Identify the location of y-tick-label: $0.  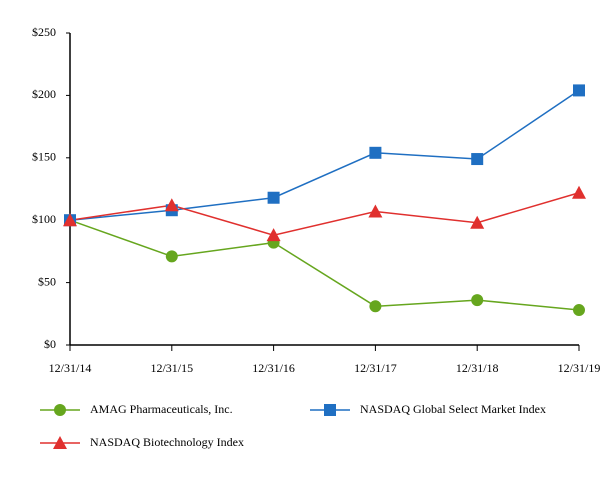
(50, 344).